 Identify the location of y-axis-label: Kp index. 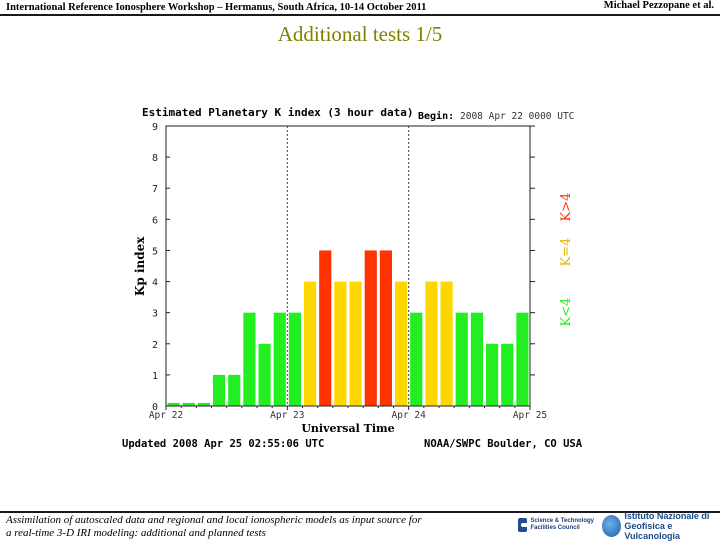
(140, 266).